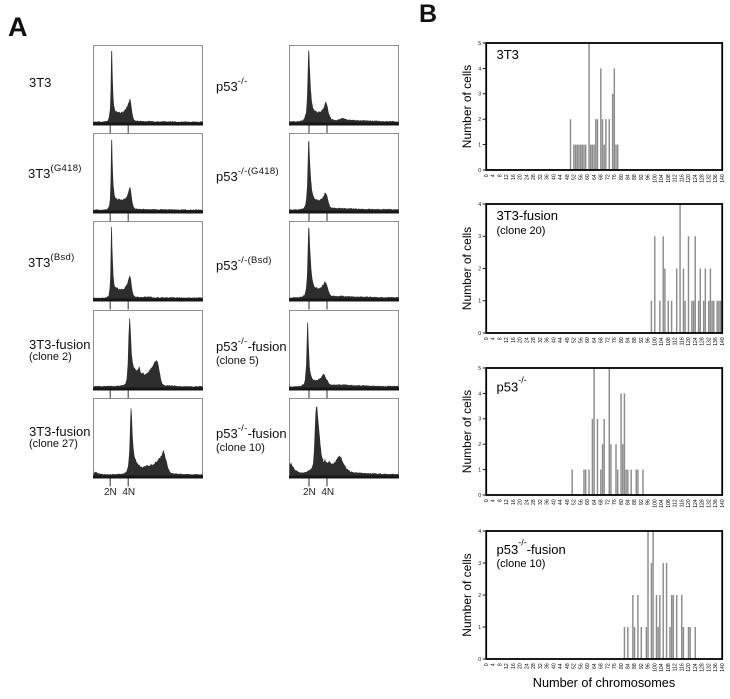 The width and height of the screenshot is (730, 699). Describe the element at coordinates (512, 385) in the screenshot. I see `svg-text: p53-/-` at that location.